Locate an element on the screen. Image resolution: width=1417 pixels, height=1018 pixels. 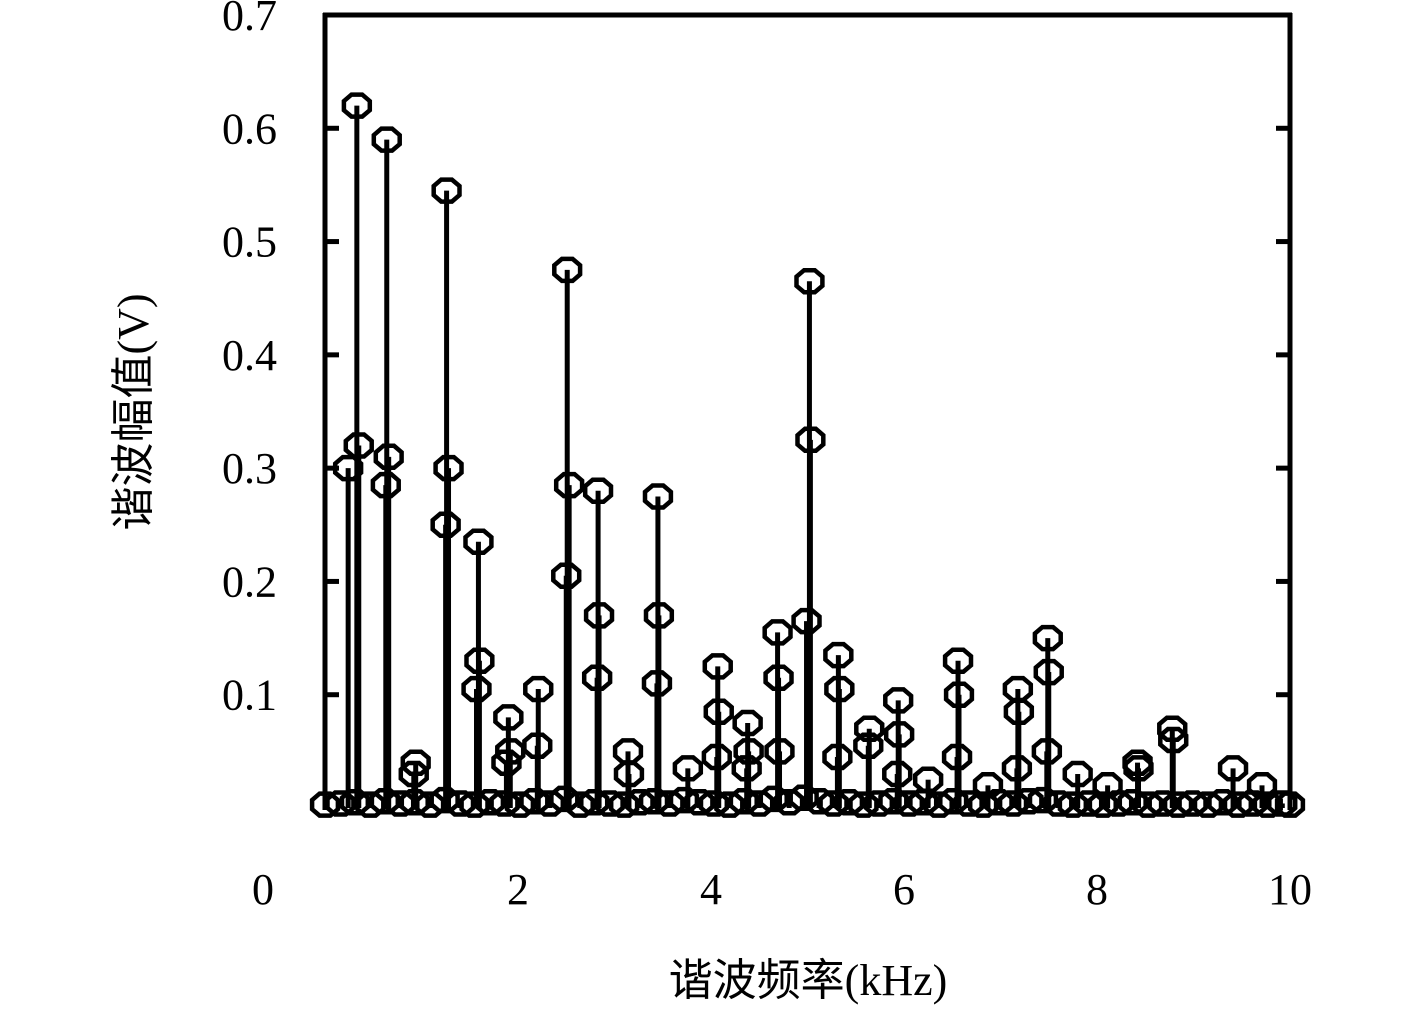
x-ticks: 0 2 4 6 8 10 is located at coordinates (782, 889).